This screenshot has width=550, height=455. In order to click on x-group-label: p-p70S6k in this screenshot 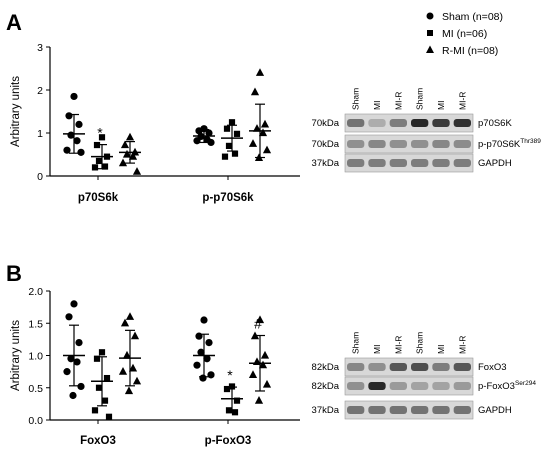, I will do `click(228, 198)`.